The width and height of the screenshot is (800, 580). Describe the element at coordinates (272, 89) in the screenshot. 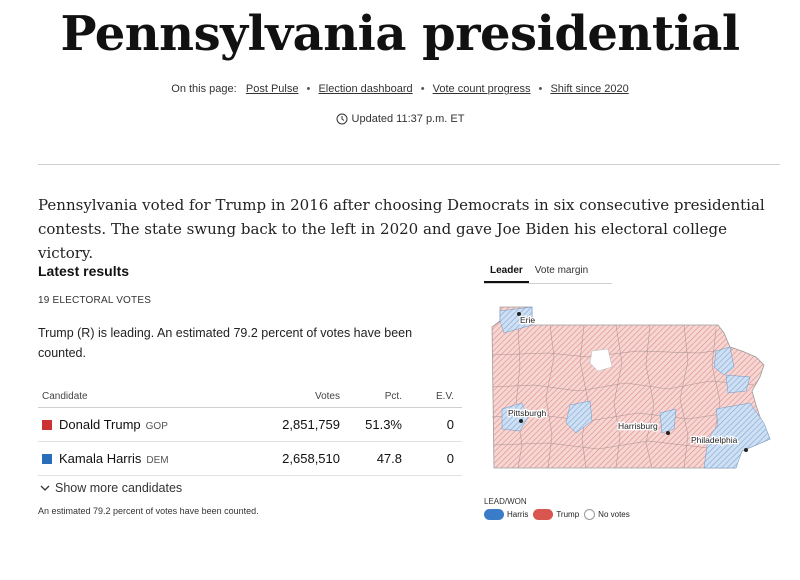

I see `link-post-pulse: Post Pulse` at that location.